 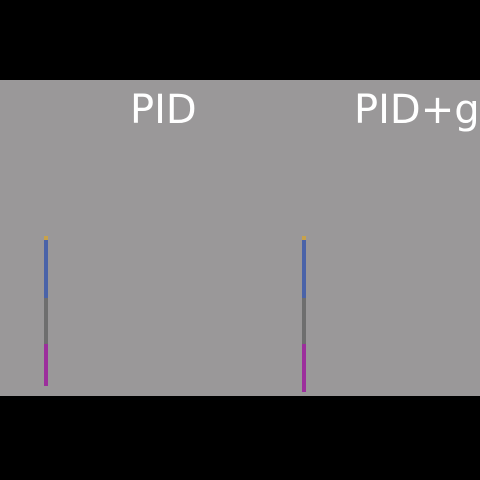 I want to click on pid-g-pendulum, so click(x=304, y=314).